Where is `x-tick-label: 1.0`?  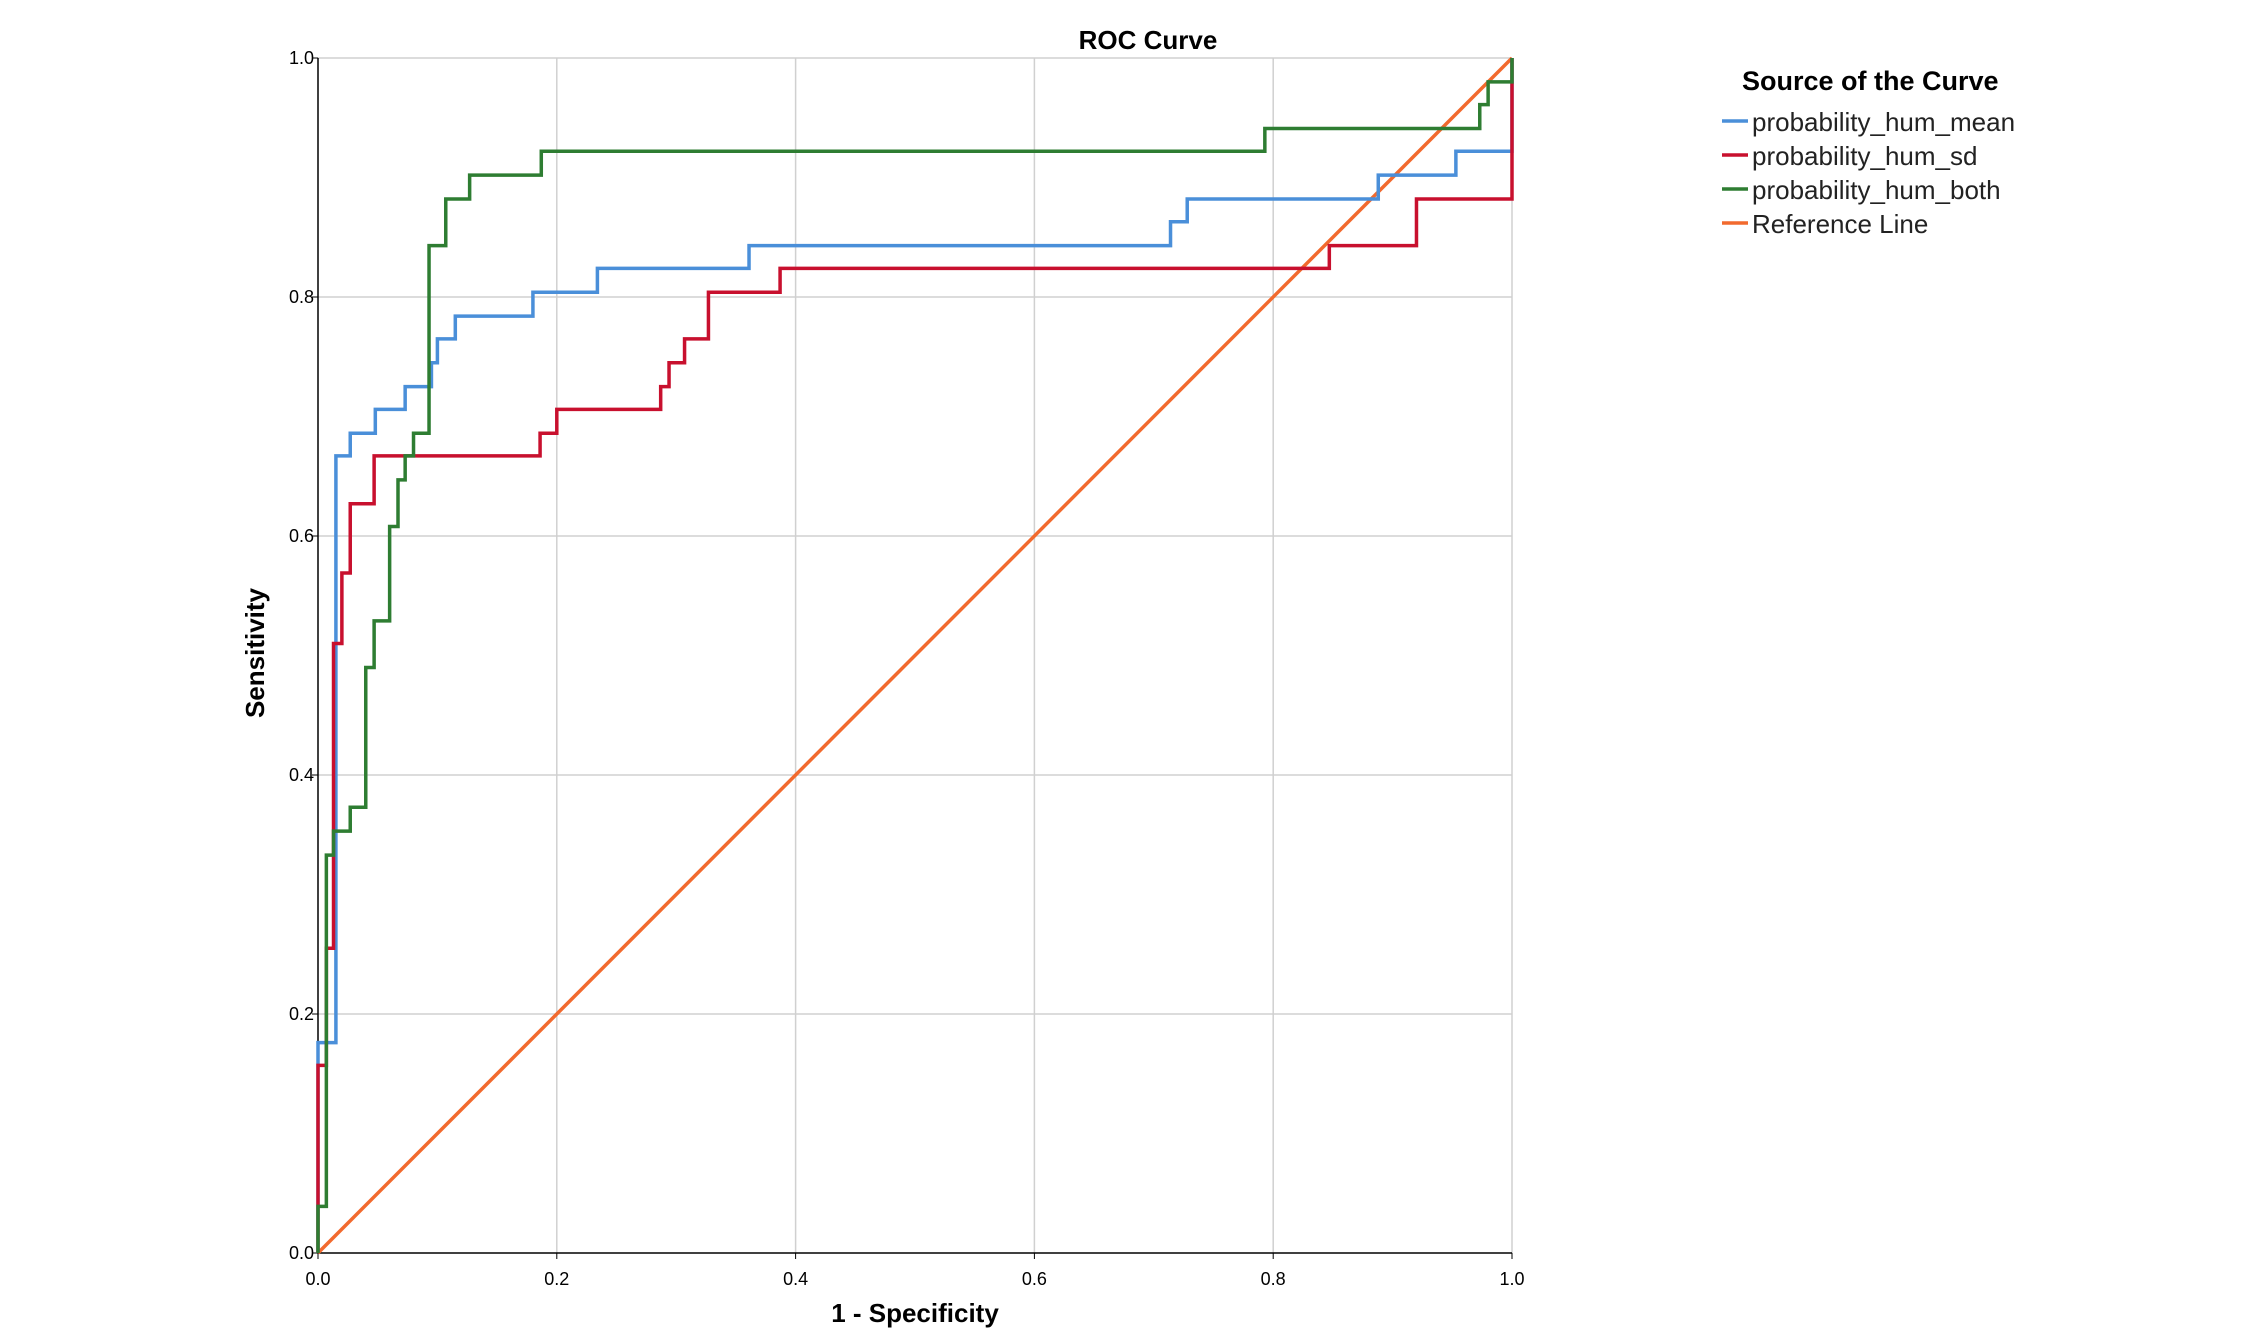 x-tick-label: 1.0 is located at coordinates (1511, 1279).